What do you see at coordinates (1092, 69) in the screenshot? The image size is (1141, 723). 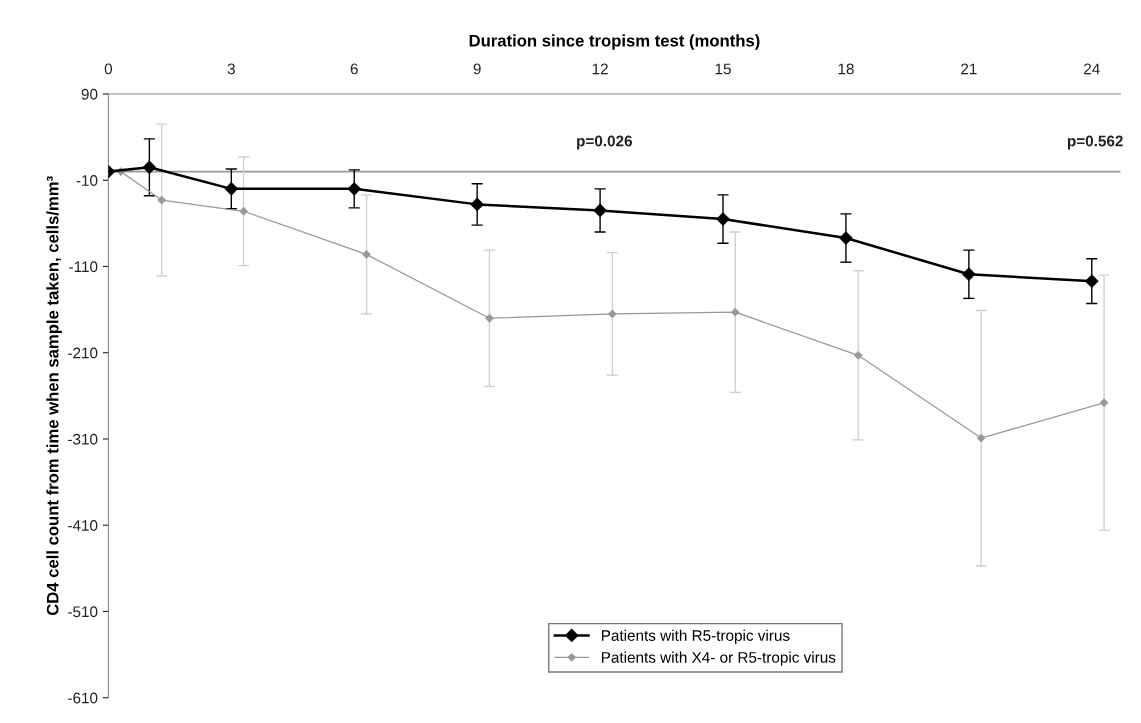 I see `x-tick-label: 24` at bounding box center [1092, 69].